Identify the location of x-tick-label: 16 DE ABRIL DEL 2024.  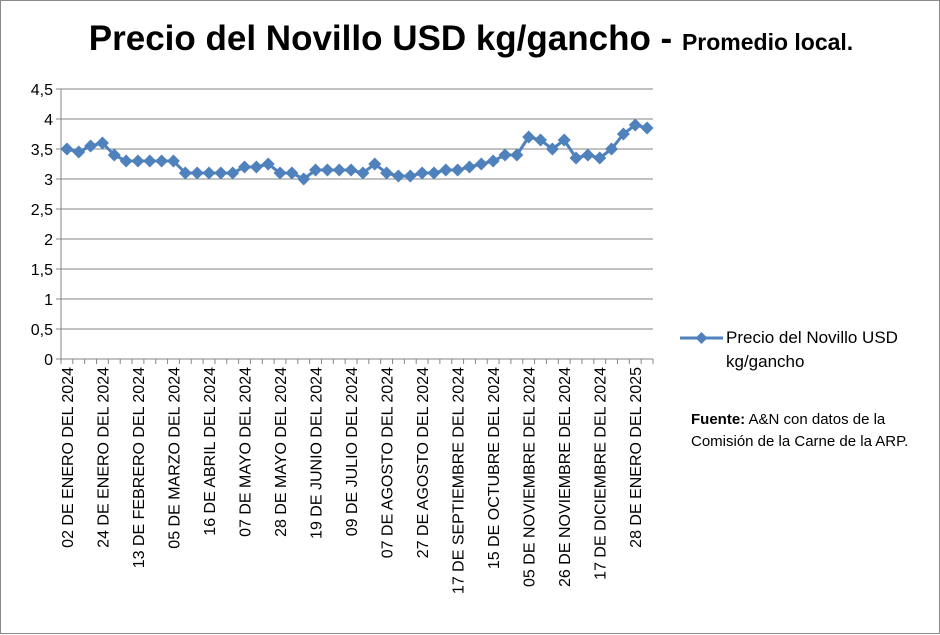
(210, 451).